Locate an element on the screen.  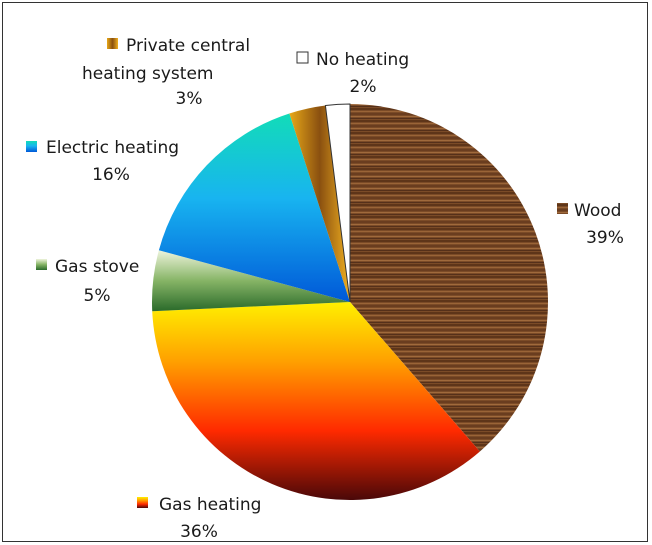
slice-value-gas-heating: 36% is located at coordinates (199, 532).